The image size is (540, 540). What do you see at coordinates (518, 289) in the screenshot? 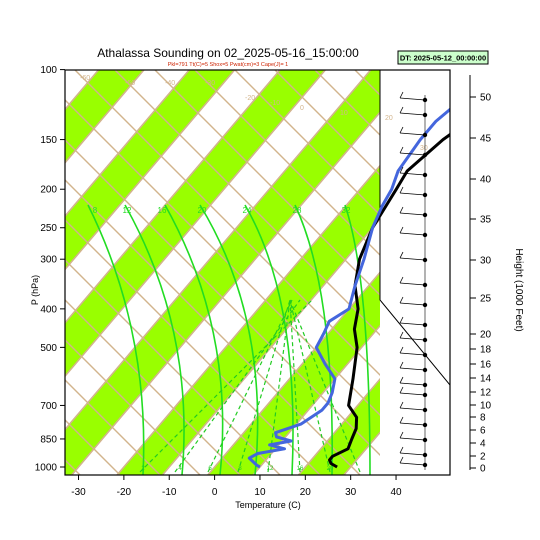
I see `y2-axis-title: Height (1000 Feet)` at bounding box center [518, 289].